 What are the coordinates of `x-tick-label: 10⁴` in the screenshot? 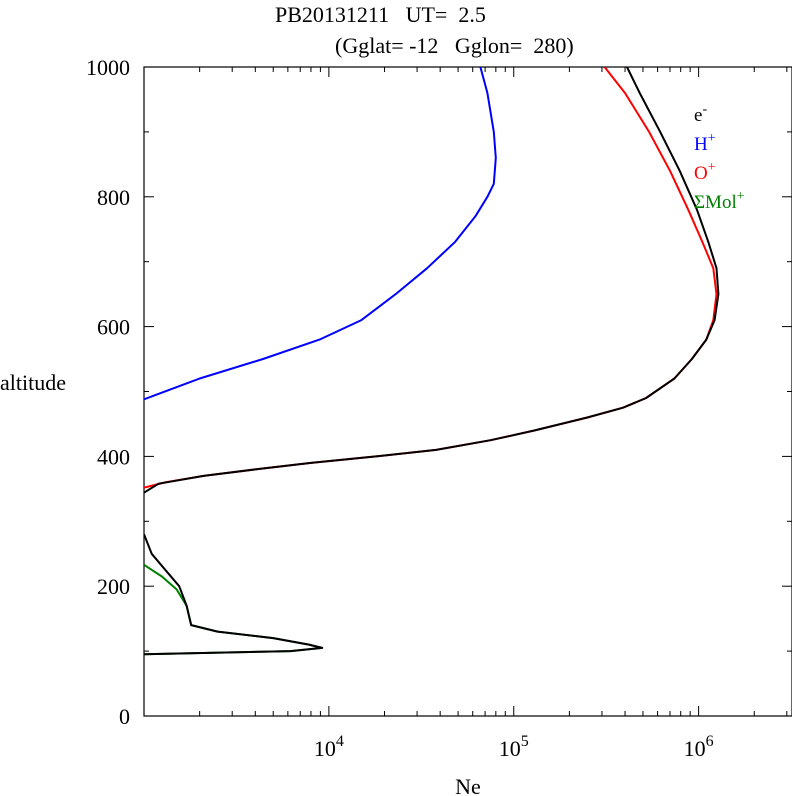 It's located at (329, 747).